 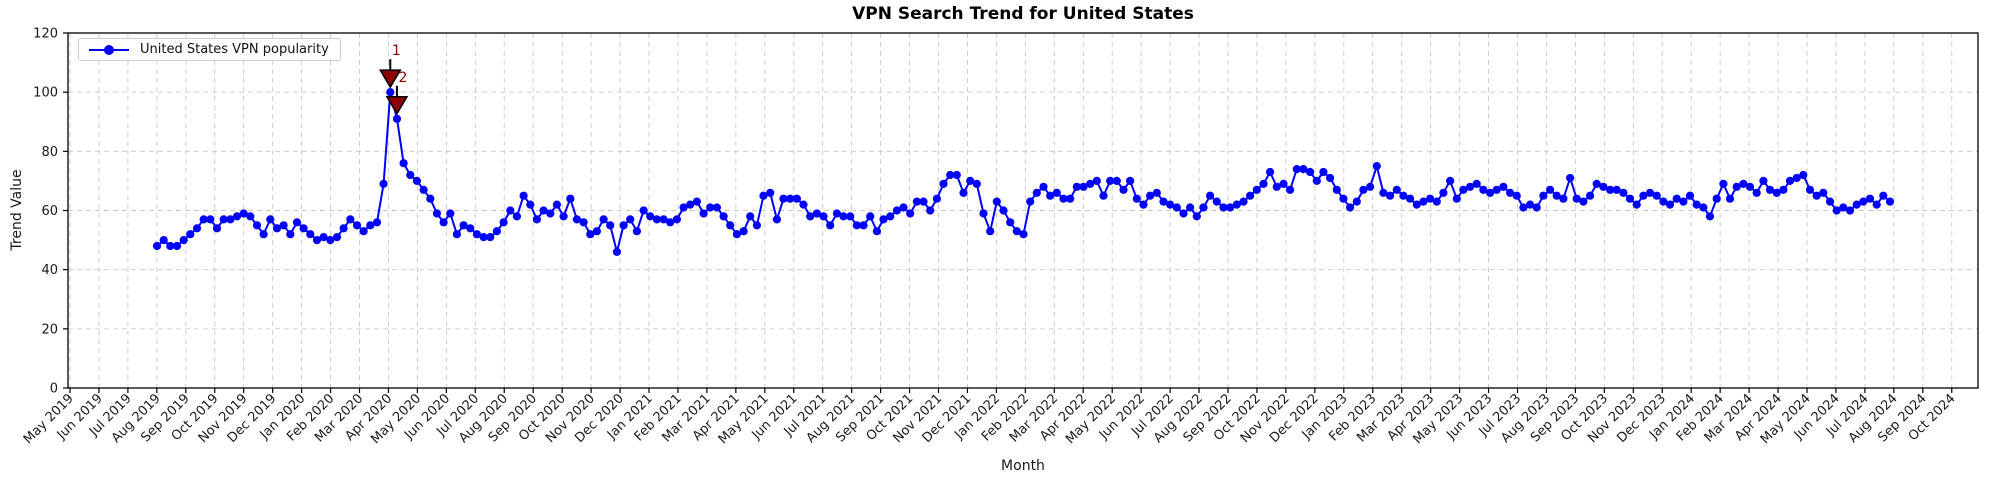 What do you see at coordinates (209, 49) in the screenshot?
I see `legend: United States VPN popularity` at bounding box center [209, 49].